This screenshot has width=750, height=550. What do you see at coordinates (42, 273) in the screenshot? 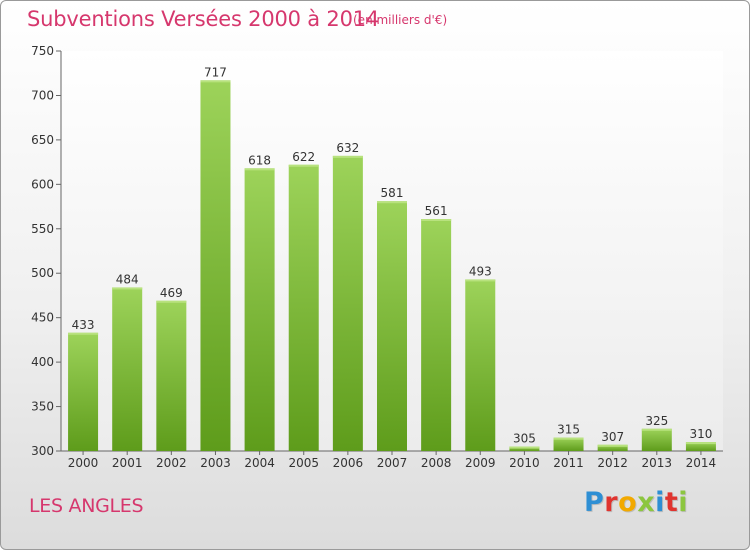
I see `y-tick-label: 500` at bounding box center [42, 273].